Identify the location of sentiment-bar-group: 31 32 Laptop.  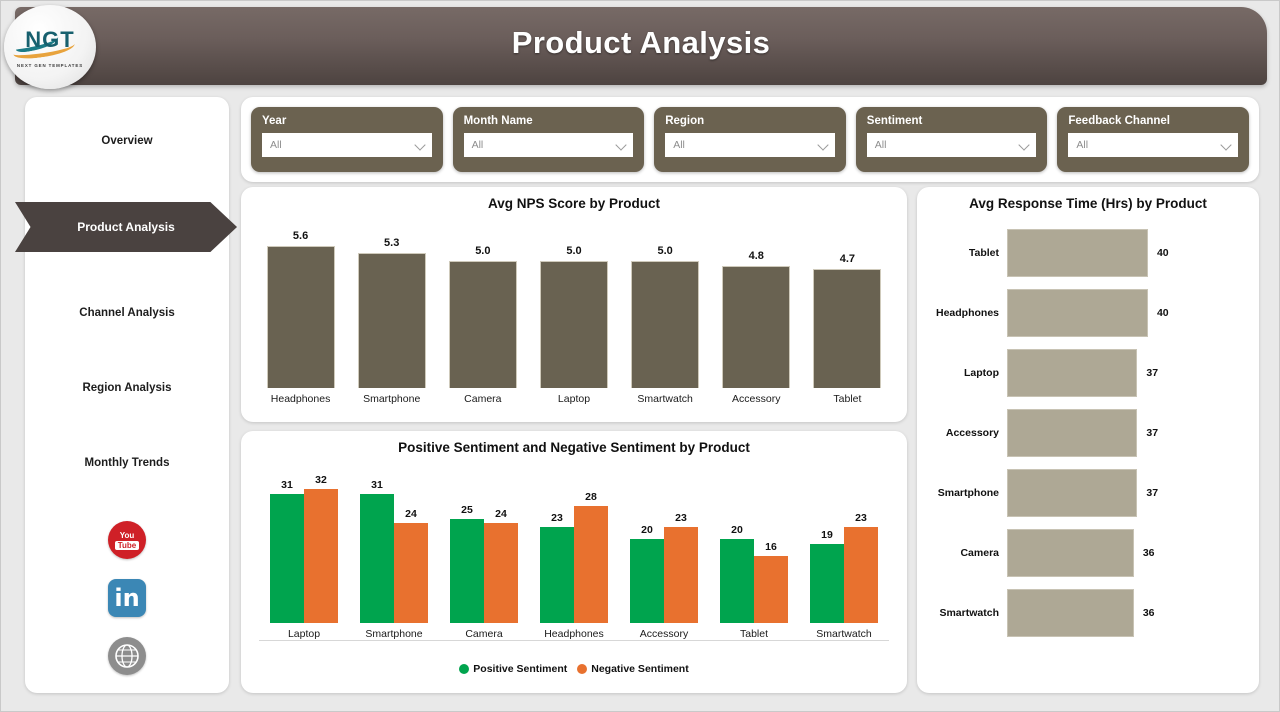
(304, 550).